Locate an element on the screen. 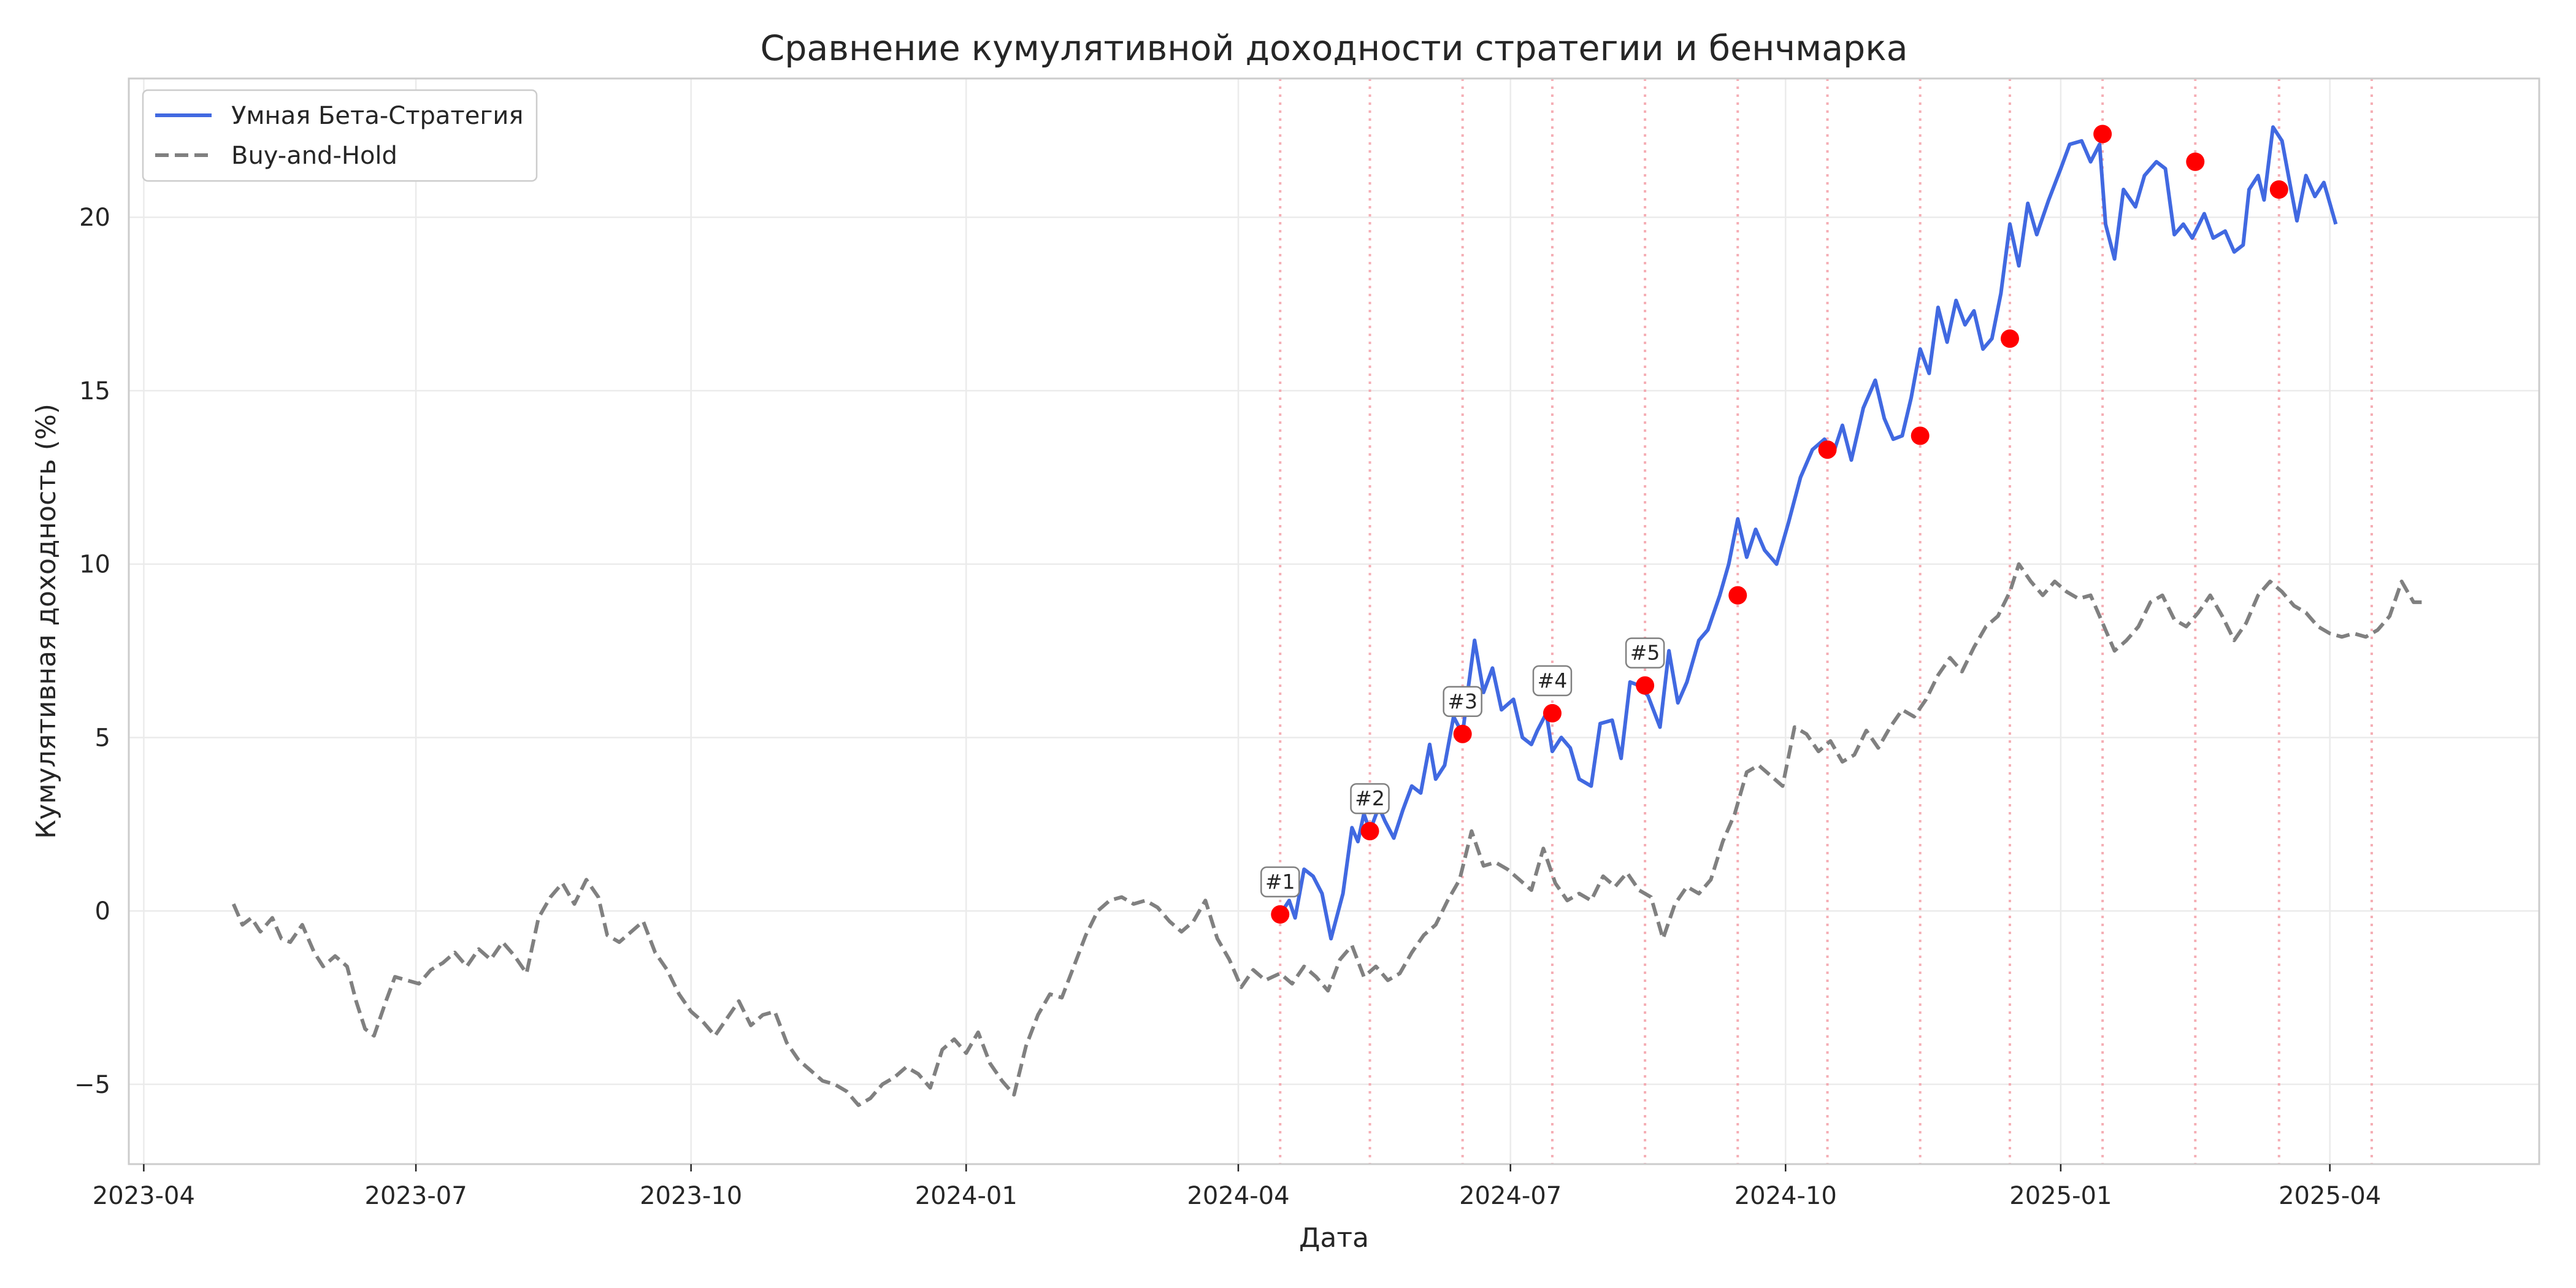  y-tick-label: 5 is located at coordinates (102, 738).